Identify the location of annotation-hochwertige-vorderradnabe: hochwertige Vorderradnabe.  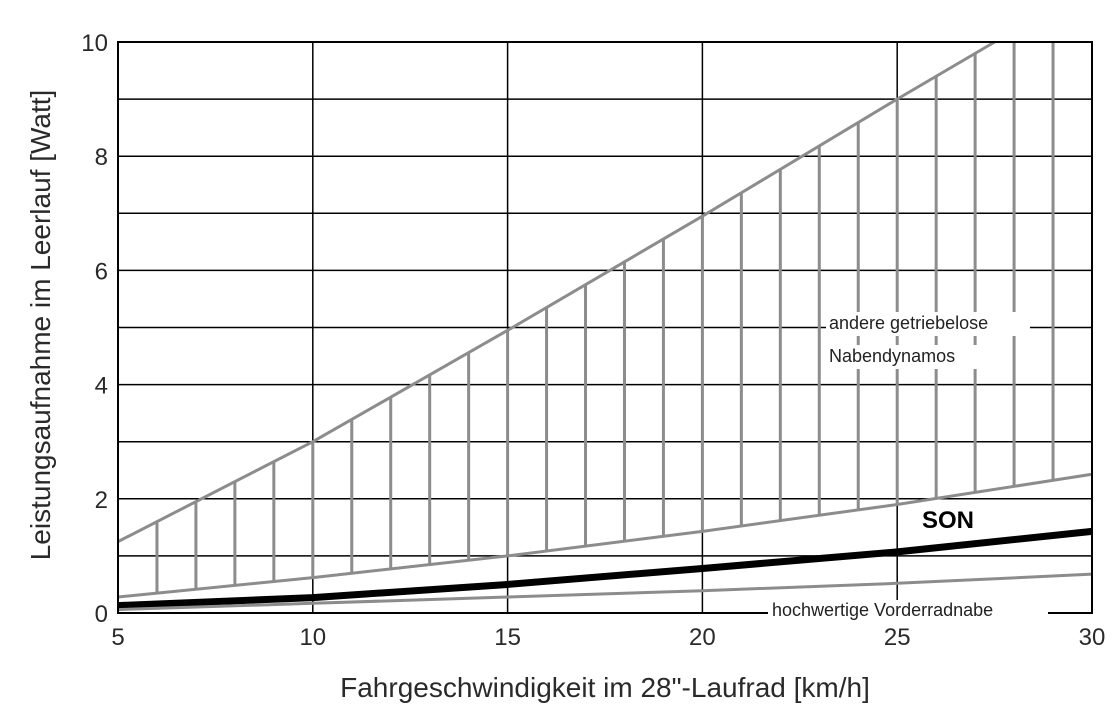
(882, 610).